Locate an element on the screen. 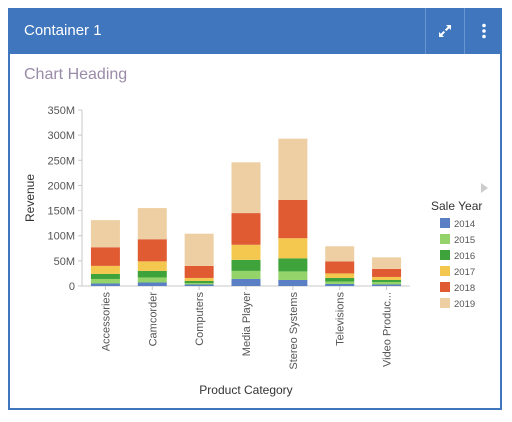 Image resolution: width=512 pixels, height=422 pixels. y-axis-title: Revenue is located at coordinates (30, 198).